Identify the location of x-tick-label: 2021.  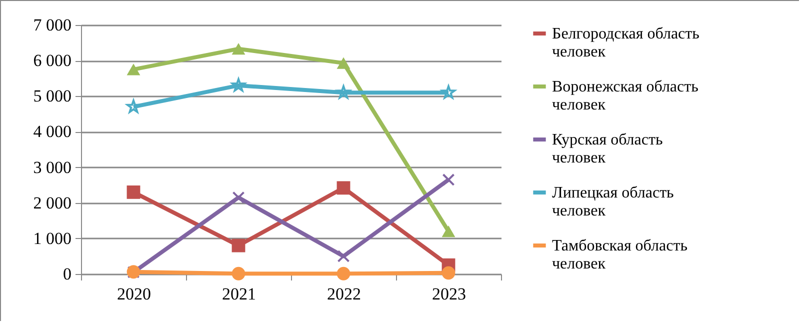
(239, 294).